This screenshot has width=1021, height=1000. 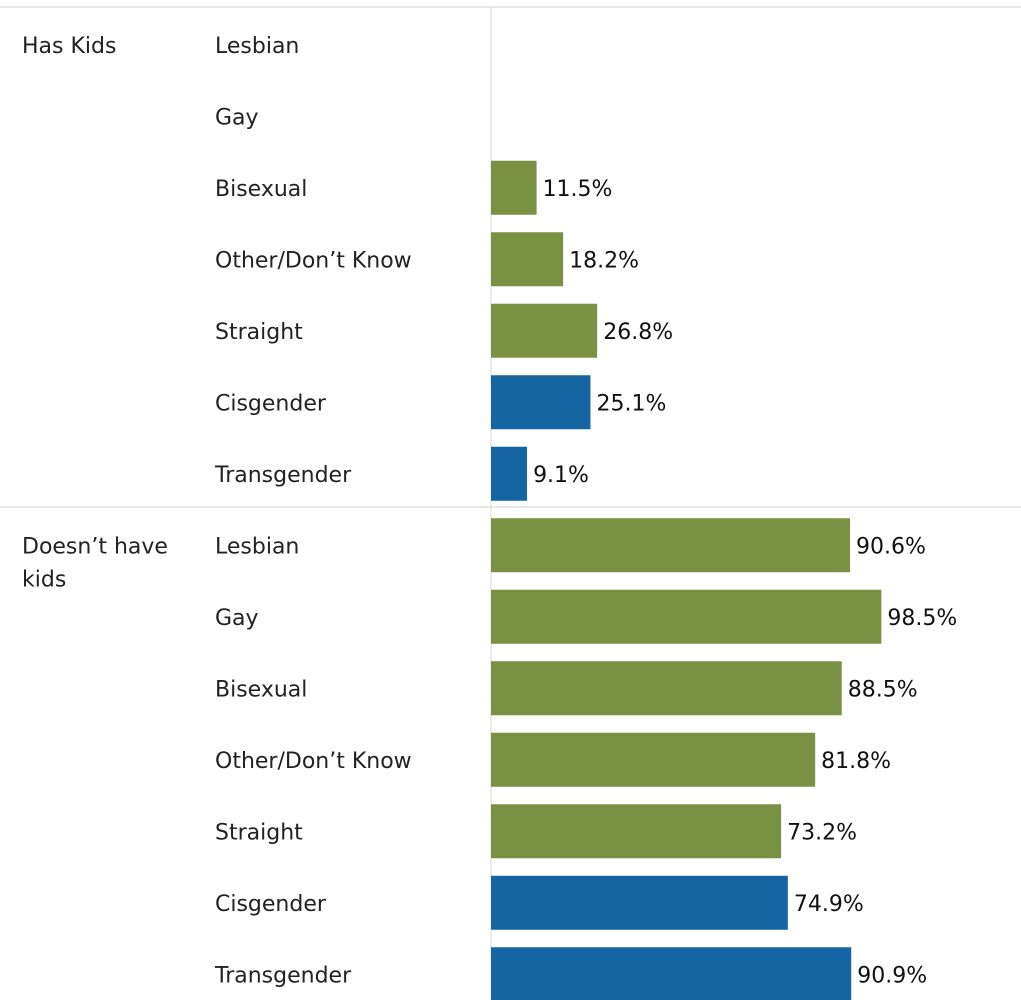 What do you see at coordinates (578, 189) in the screenshot?
I see `value-label: 11.5%` at bounding box center [578, 189].